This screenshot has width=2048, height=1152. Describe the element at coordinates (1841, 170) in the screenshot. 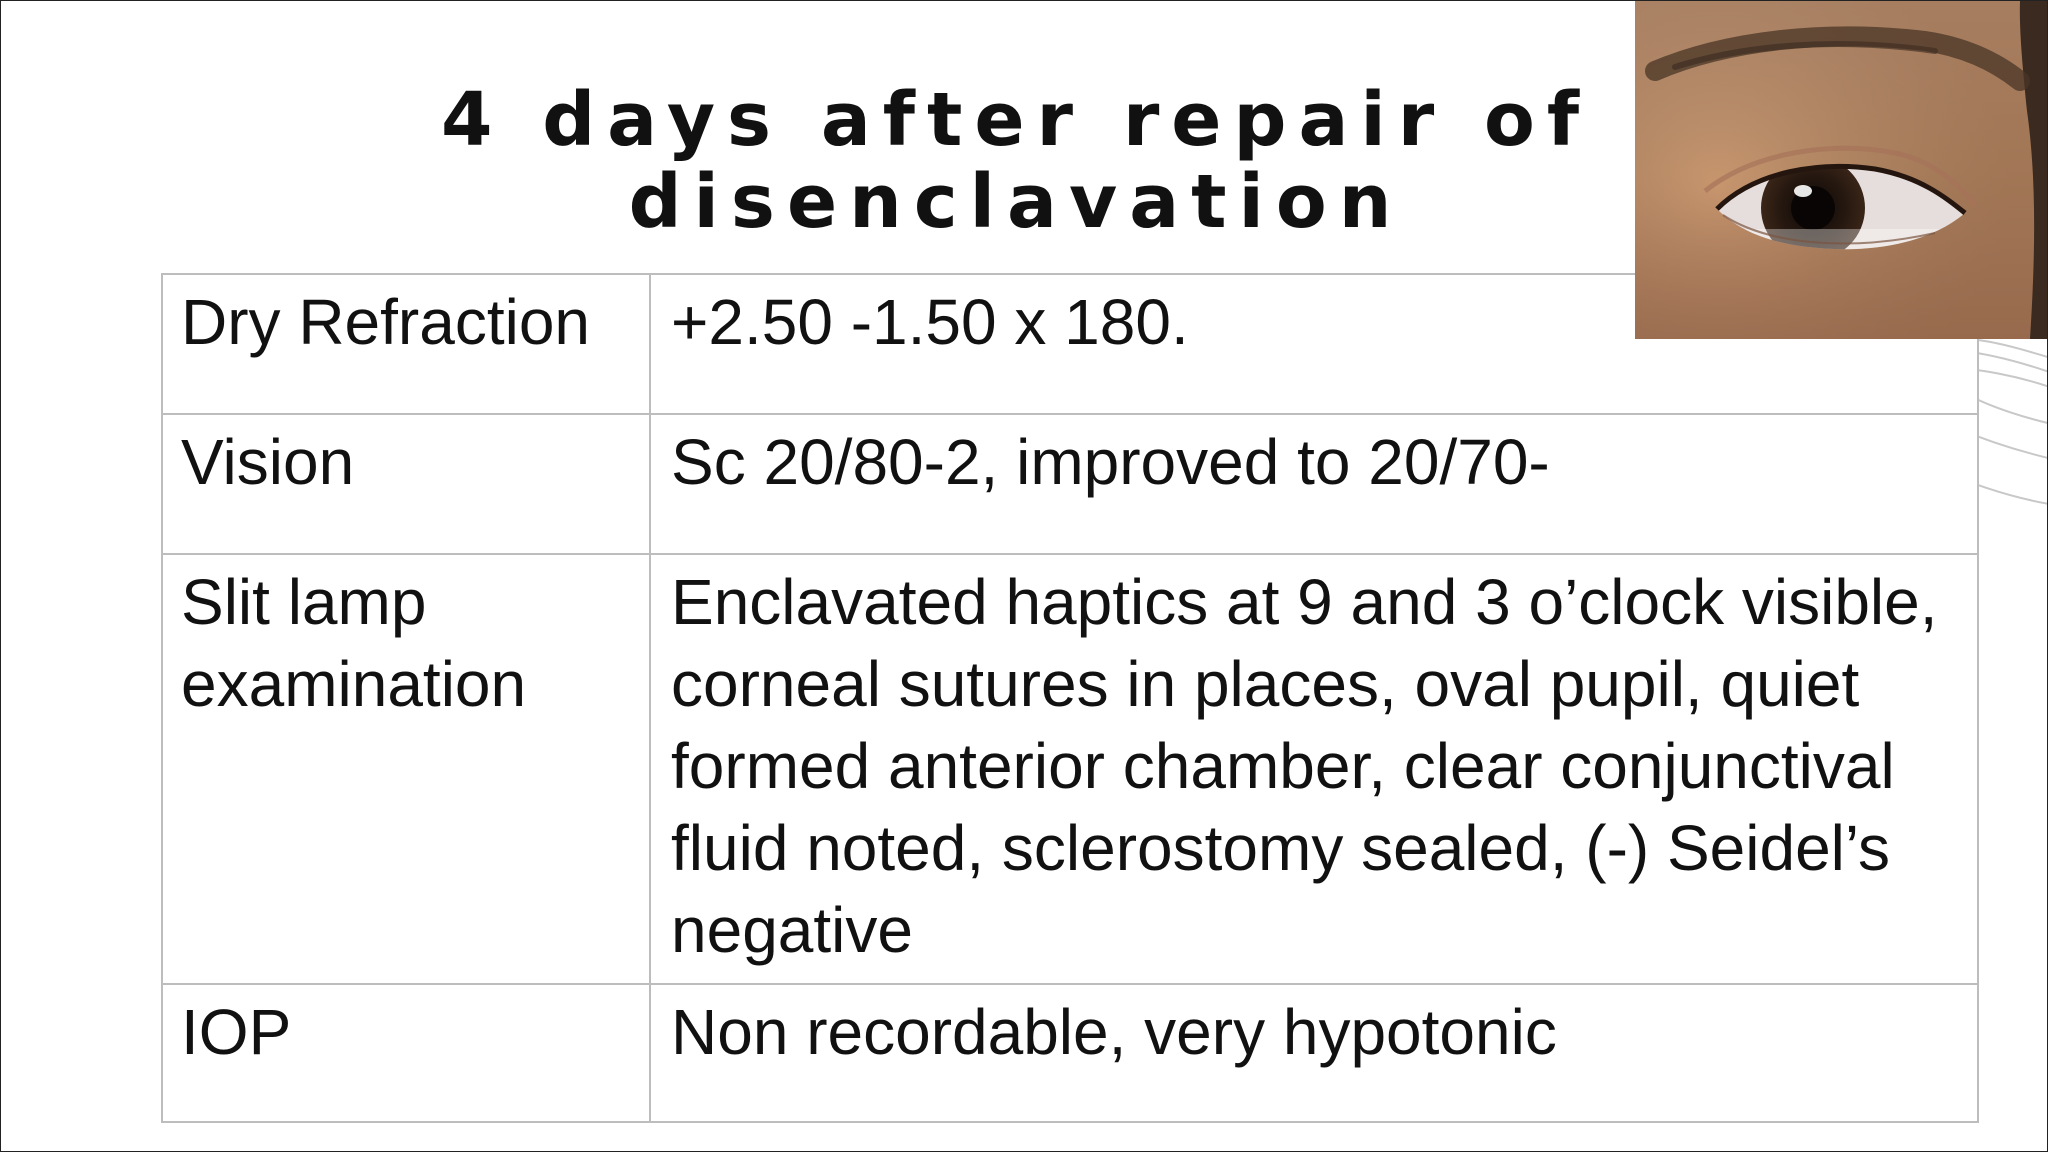

I see `eye-photo` at that location.